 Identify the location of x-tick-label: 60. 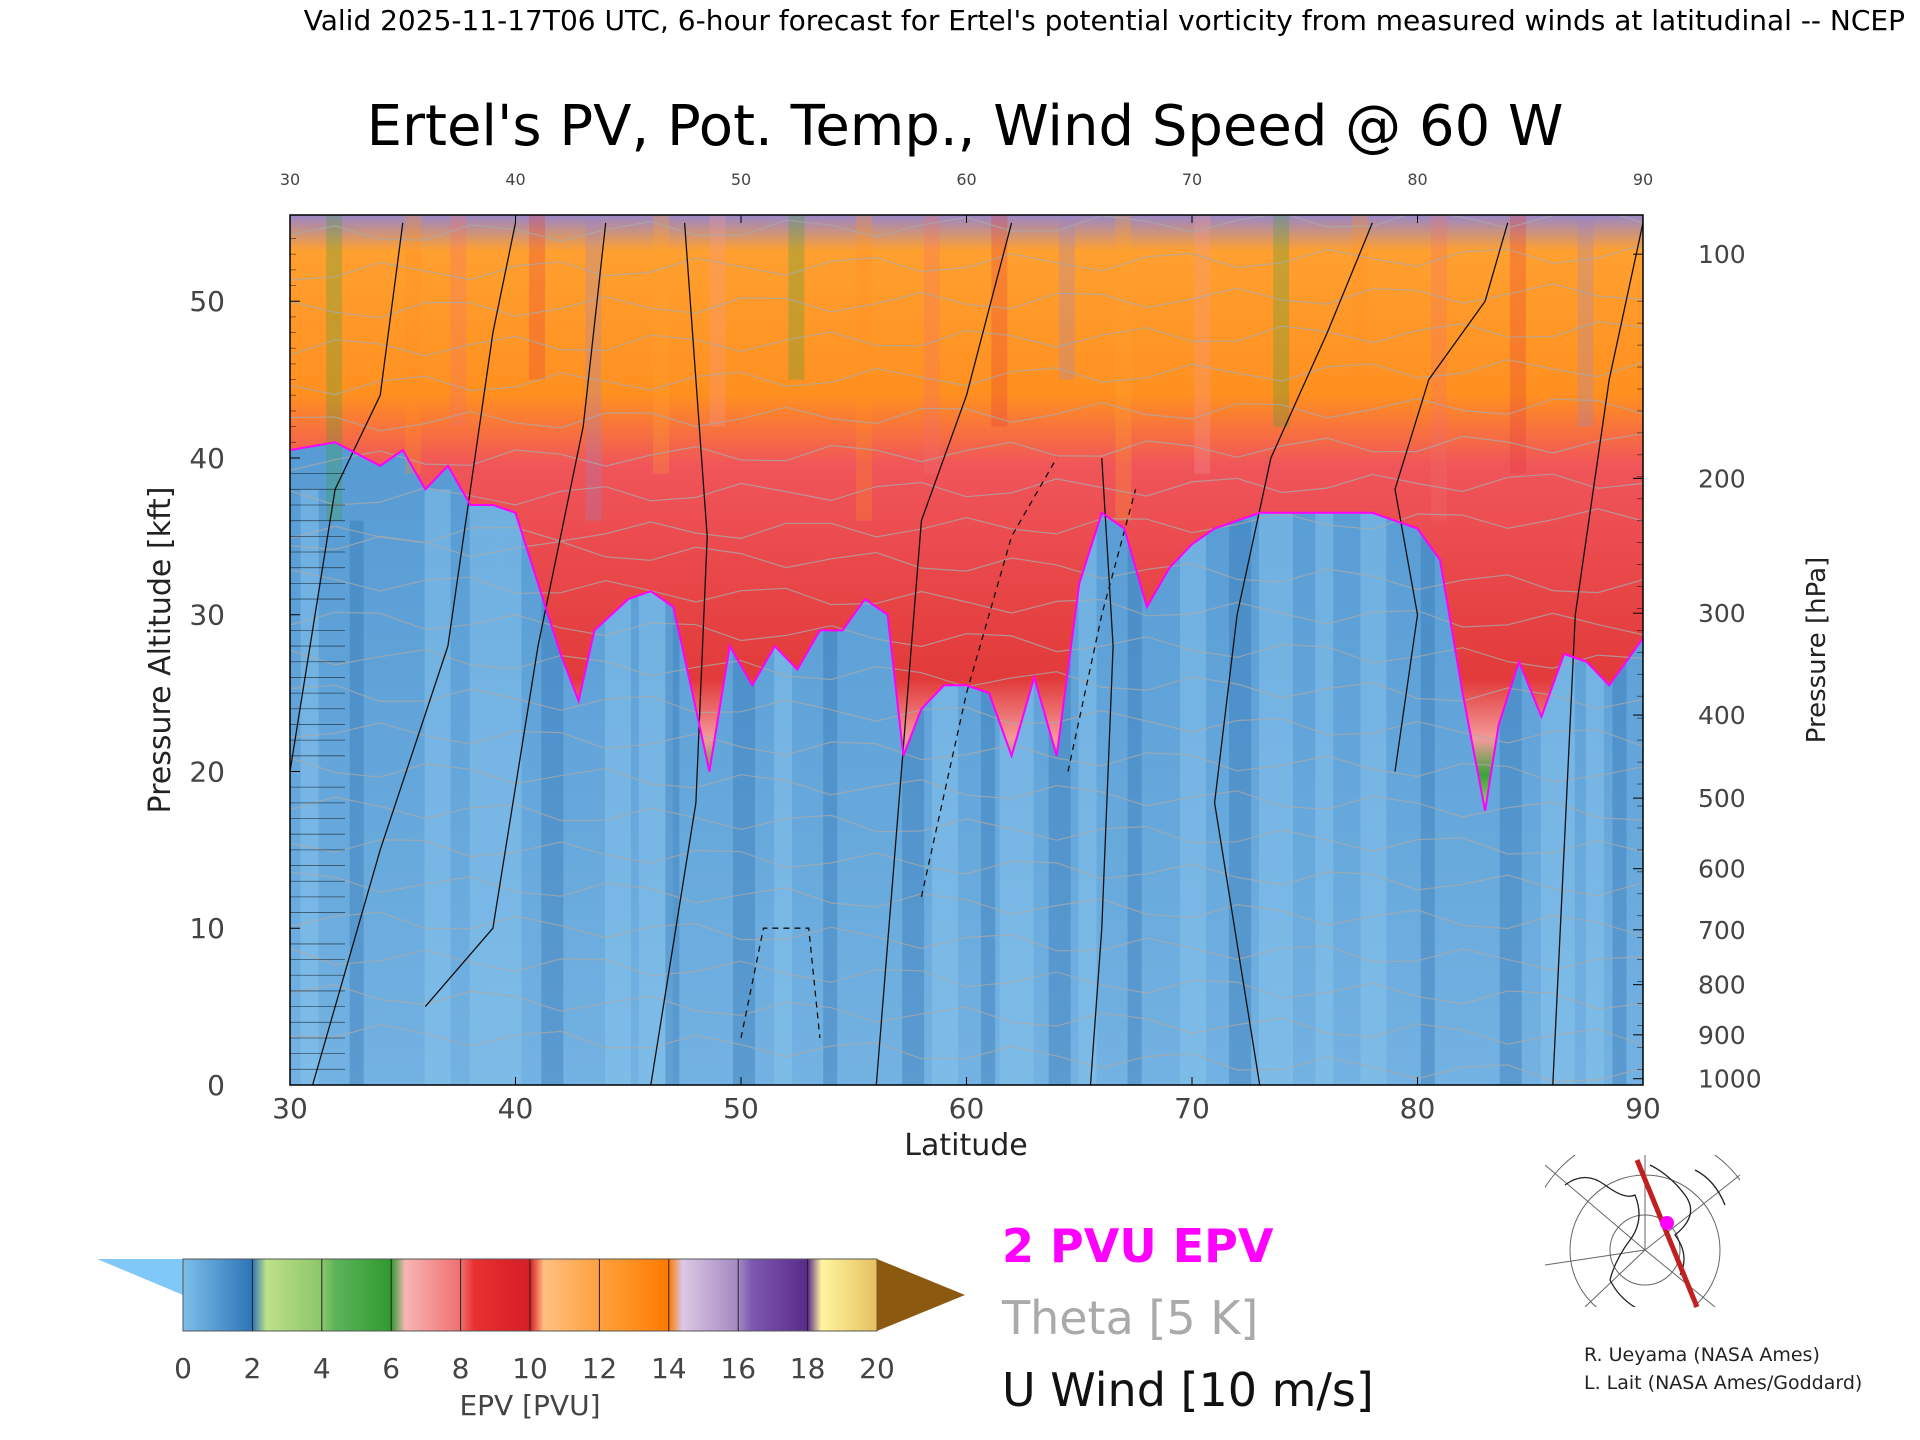
(967, 1108).